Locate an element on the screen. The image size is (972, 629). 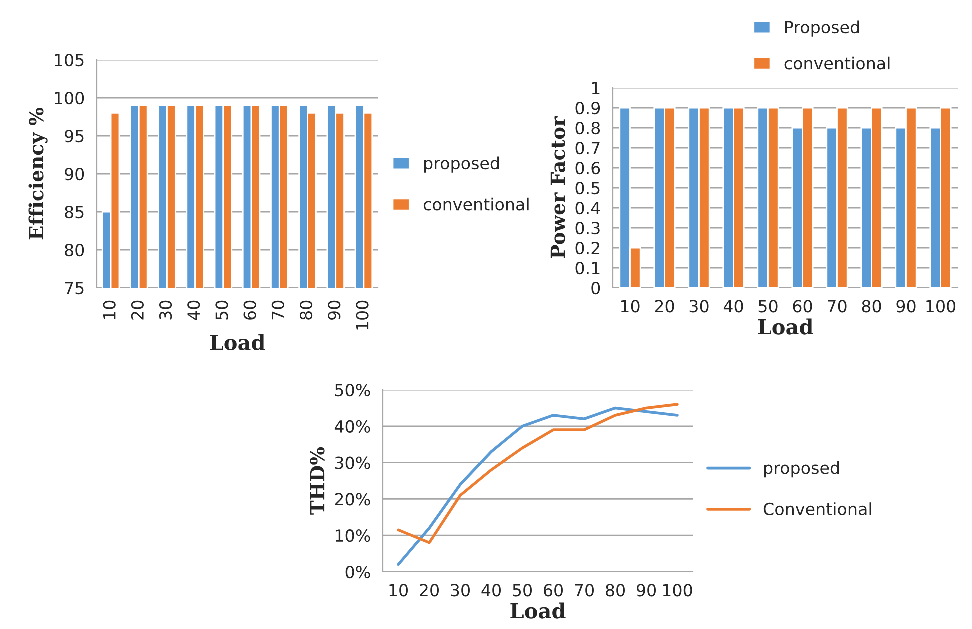
y-tick-label: 20% is located at coordinates (352, 499).